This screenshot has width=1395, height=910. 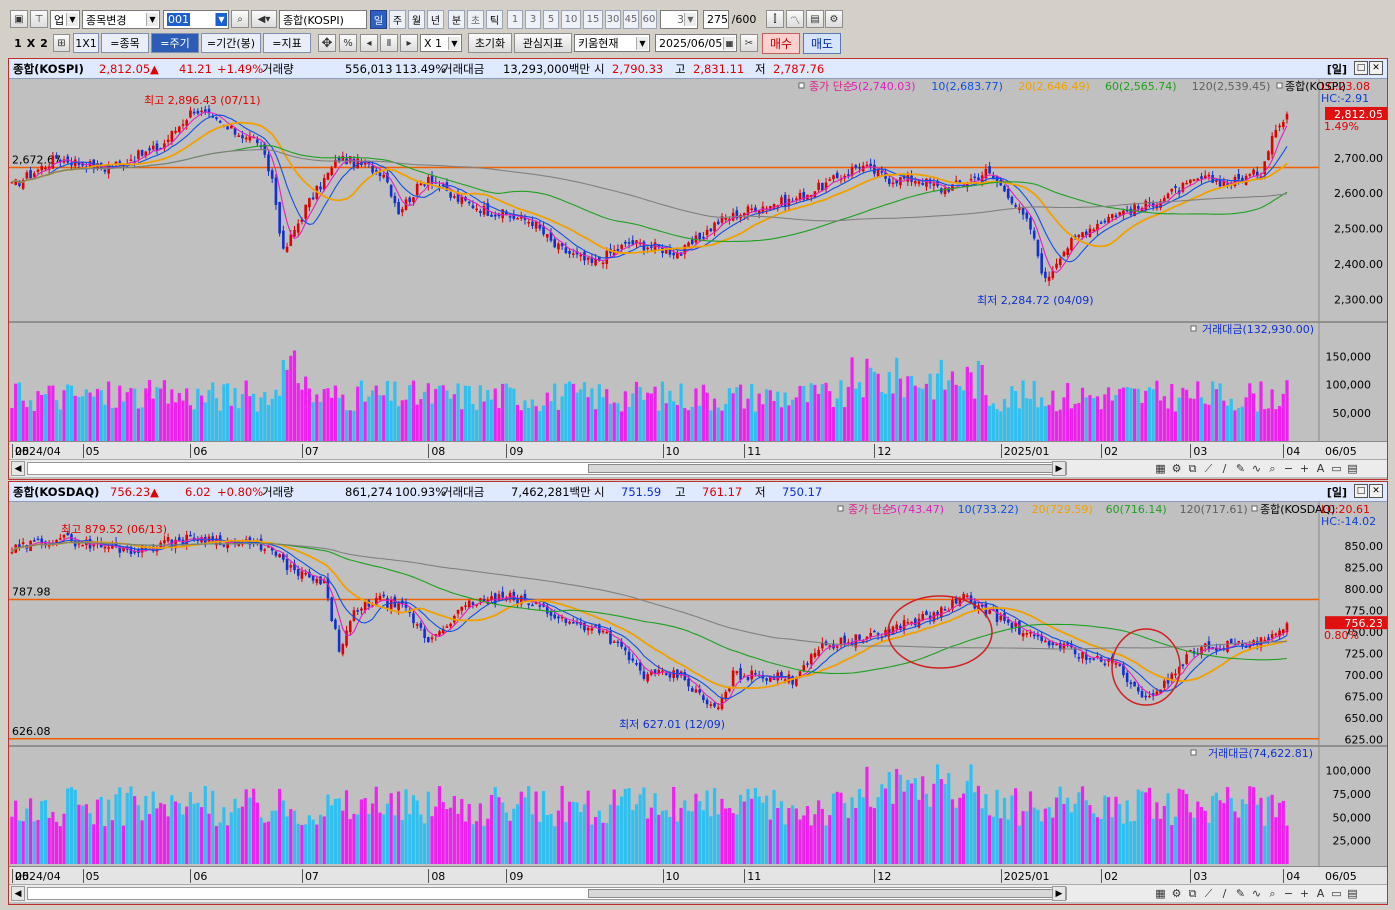 What do you see at coordinates (716, 19) in the screenshot?
I see `count-input: 275` at bounding box center [716, 19].